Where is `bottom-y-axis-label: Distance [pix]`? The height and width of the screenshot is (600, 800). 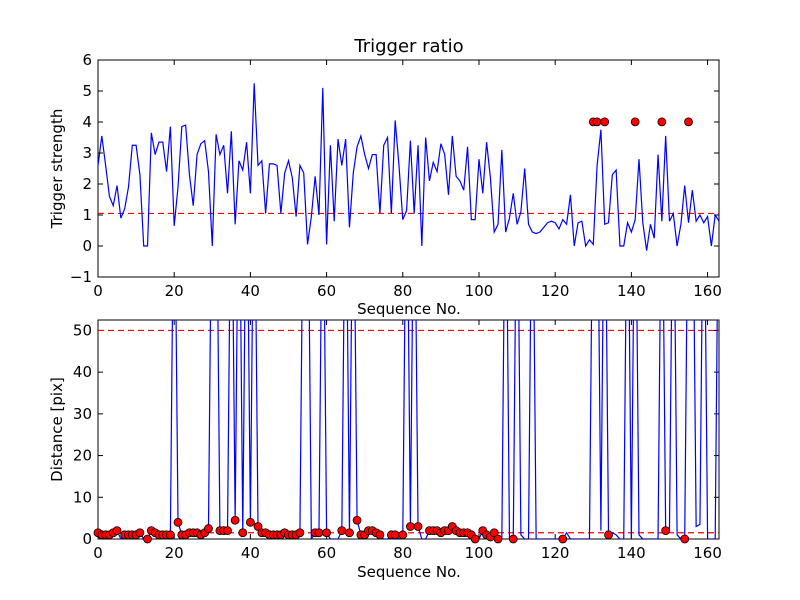
bottom-y-axis-label: Distance [pix] is located at coordinates (57, 429).